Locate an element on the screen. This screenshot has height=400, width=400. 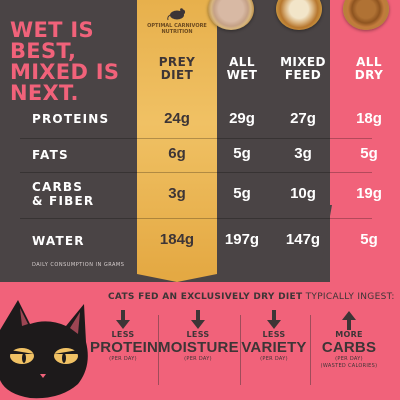
column-header-all-dry: ALL DRY is located at coordinates (369, 69).